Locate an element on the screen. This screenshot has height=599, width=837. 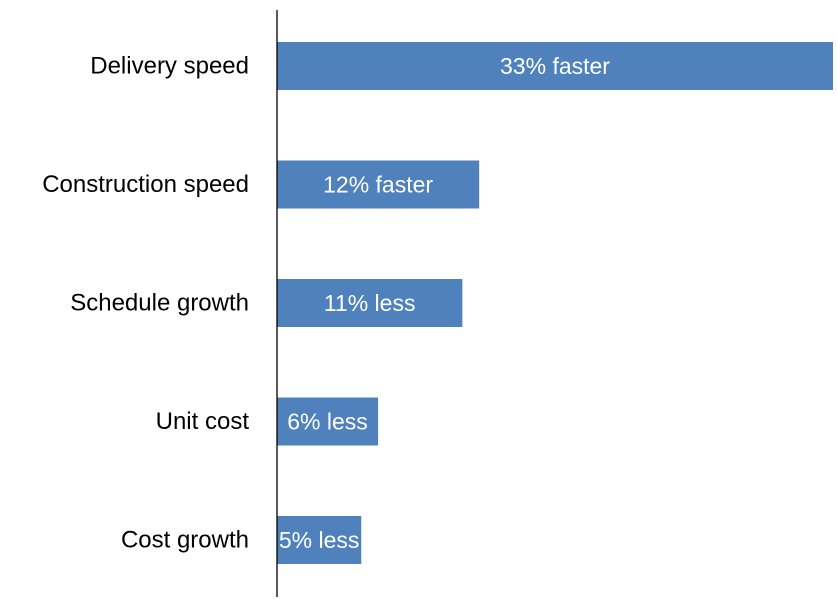
data-label-schedule-growth: 11% less is located at coordinates (370, 303).